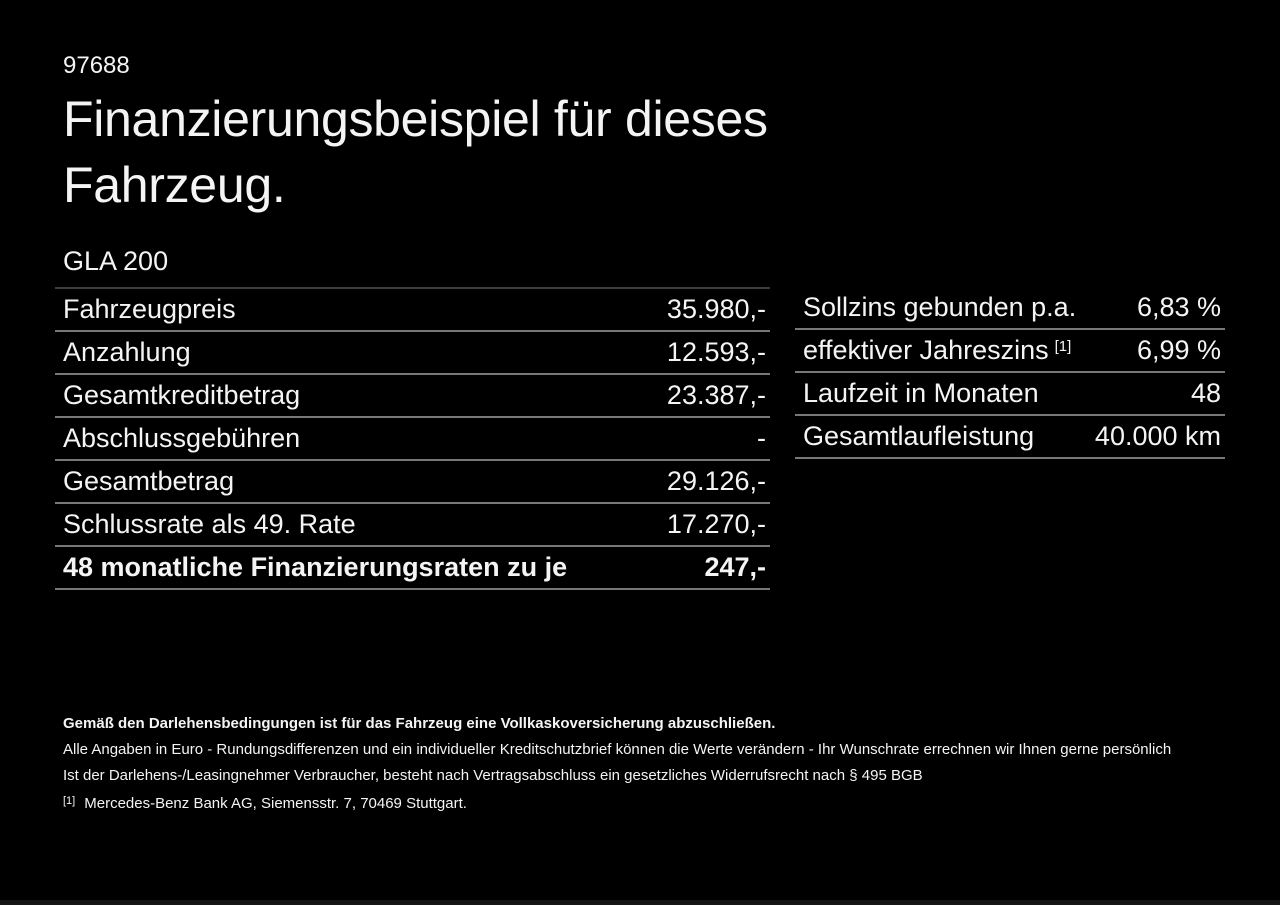  What do you see at coordinates (412, 310) in the screenshot?
I see `table-row-fahrzeugpreis: Fahrzeugpreis 35.980,-` at bounding box center [412, 310].